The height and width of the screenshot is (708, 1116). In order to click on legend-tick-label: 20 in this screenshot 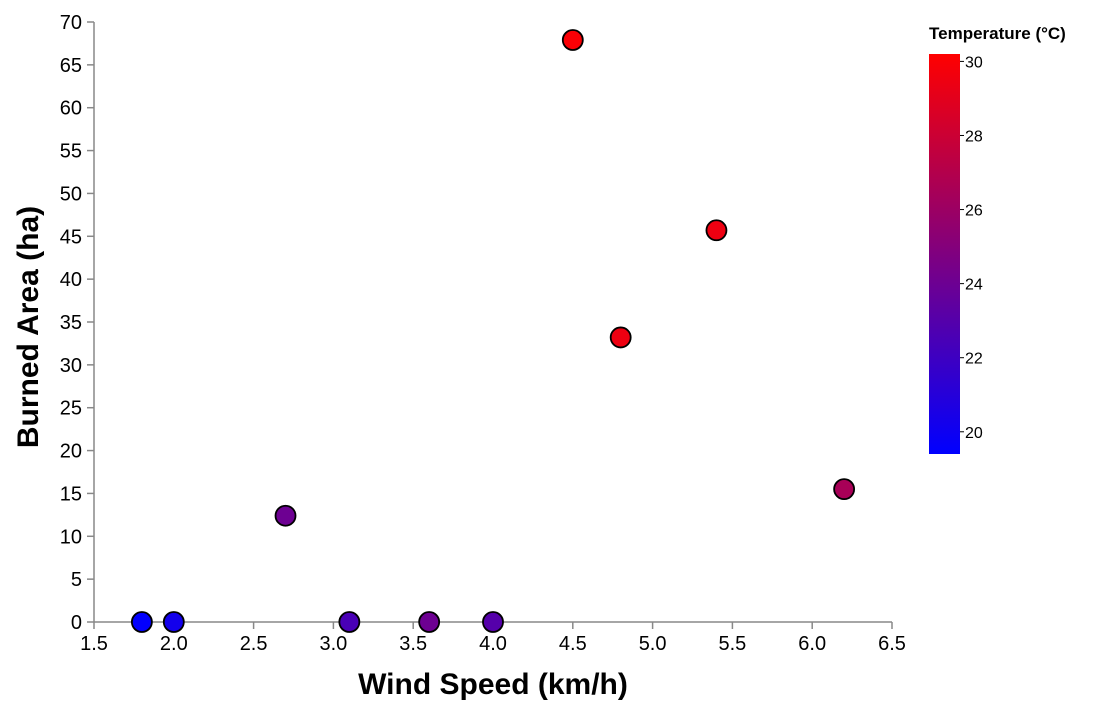, I will do `click(974, 433)`.